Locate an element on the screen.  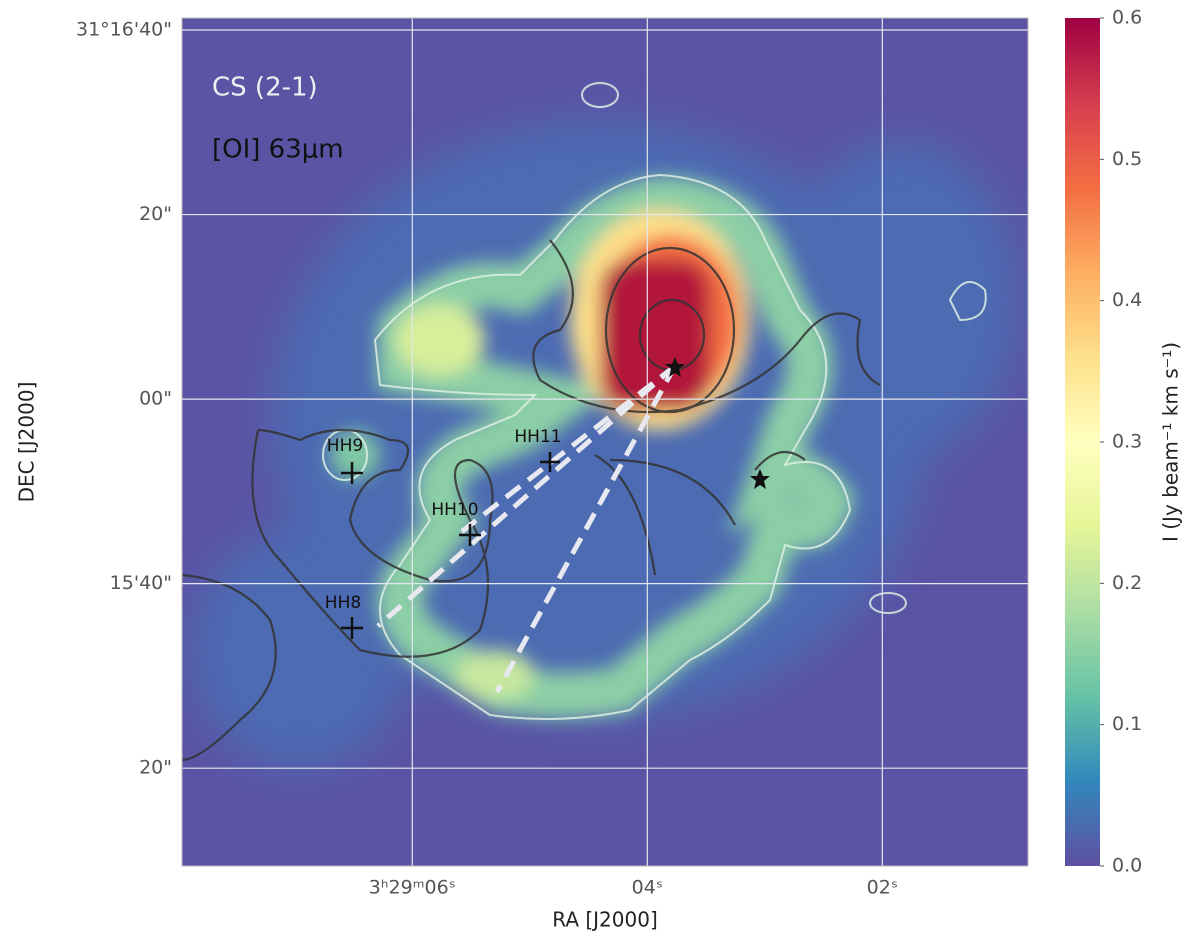
annotation: CS (2-1) is located at coordinates (265, 88).